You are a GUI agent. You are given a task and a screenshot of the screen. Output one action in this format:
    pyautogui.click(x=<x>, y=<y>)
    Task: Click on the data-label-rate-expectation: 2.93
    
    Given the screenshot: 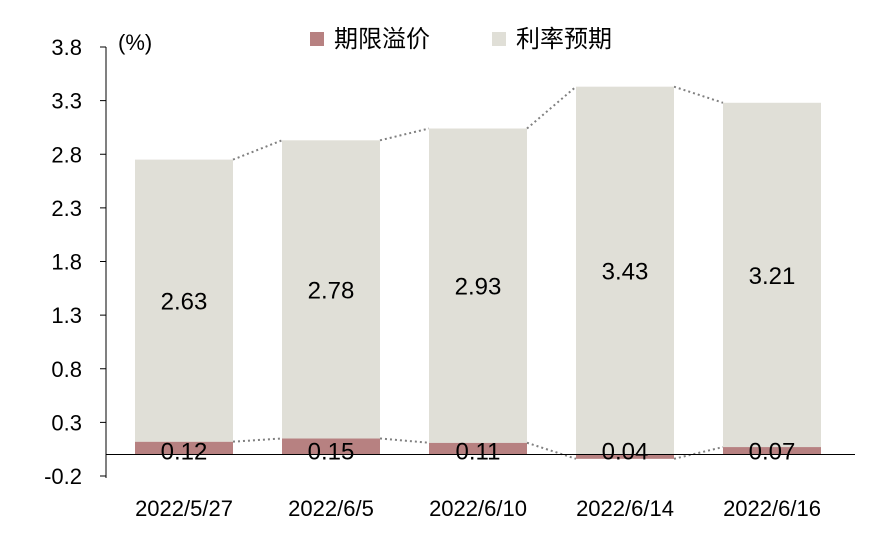 What is the action you would take?
    pyautogui.click(x=478, y=287)
    